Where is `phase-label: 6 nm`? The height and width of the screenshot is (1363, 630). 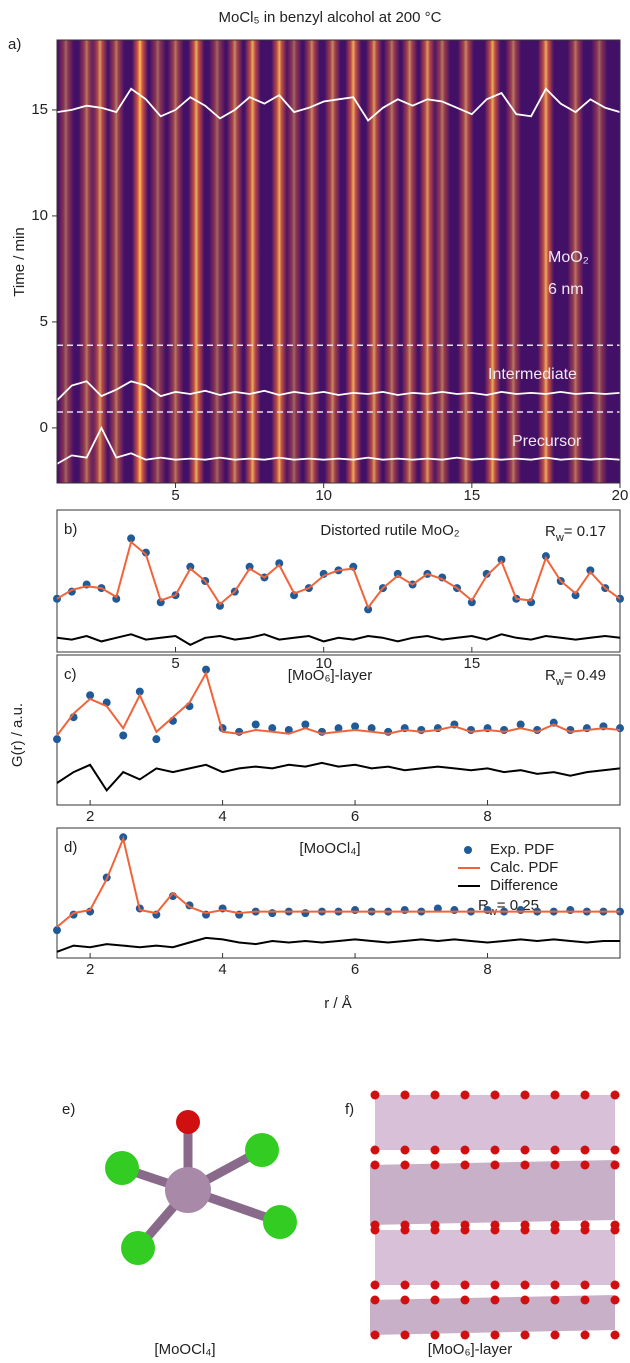
phase-label: 6 nm is located at coordinates (566, 289).